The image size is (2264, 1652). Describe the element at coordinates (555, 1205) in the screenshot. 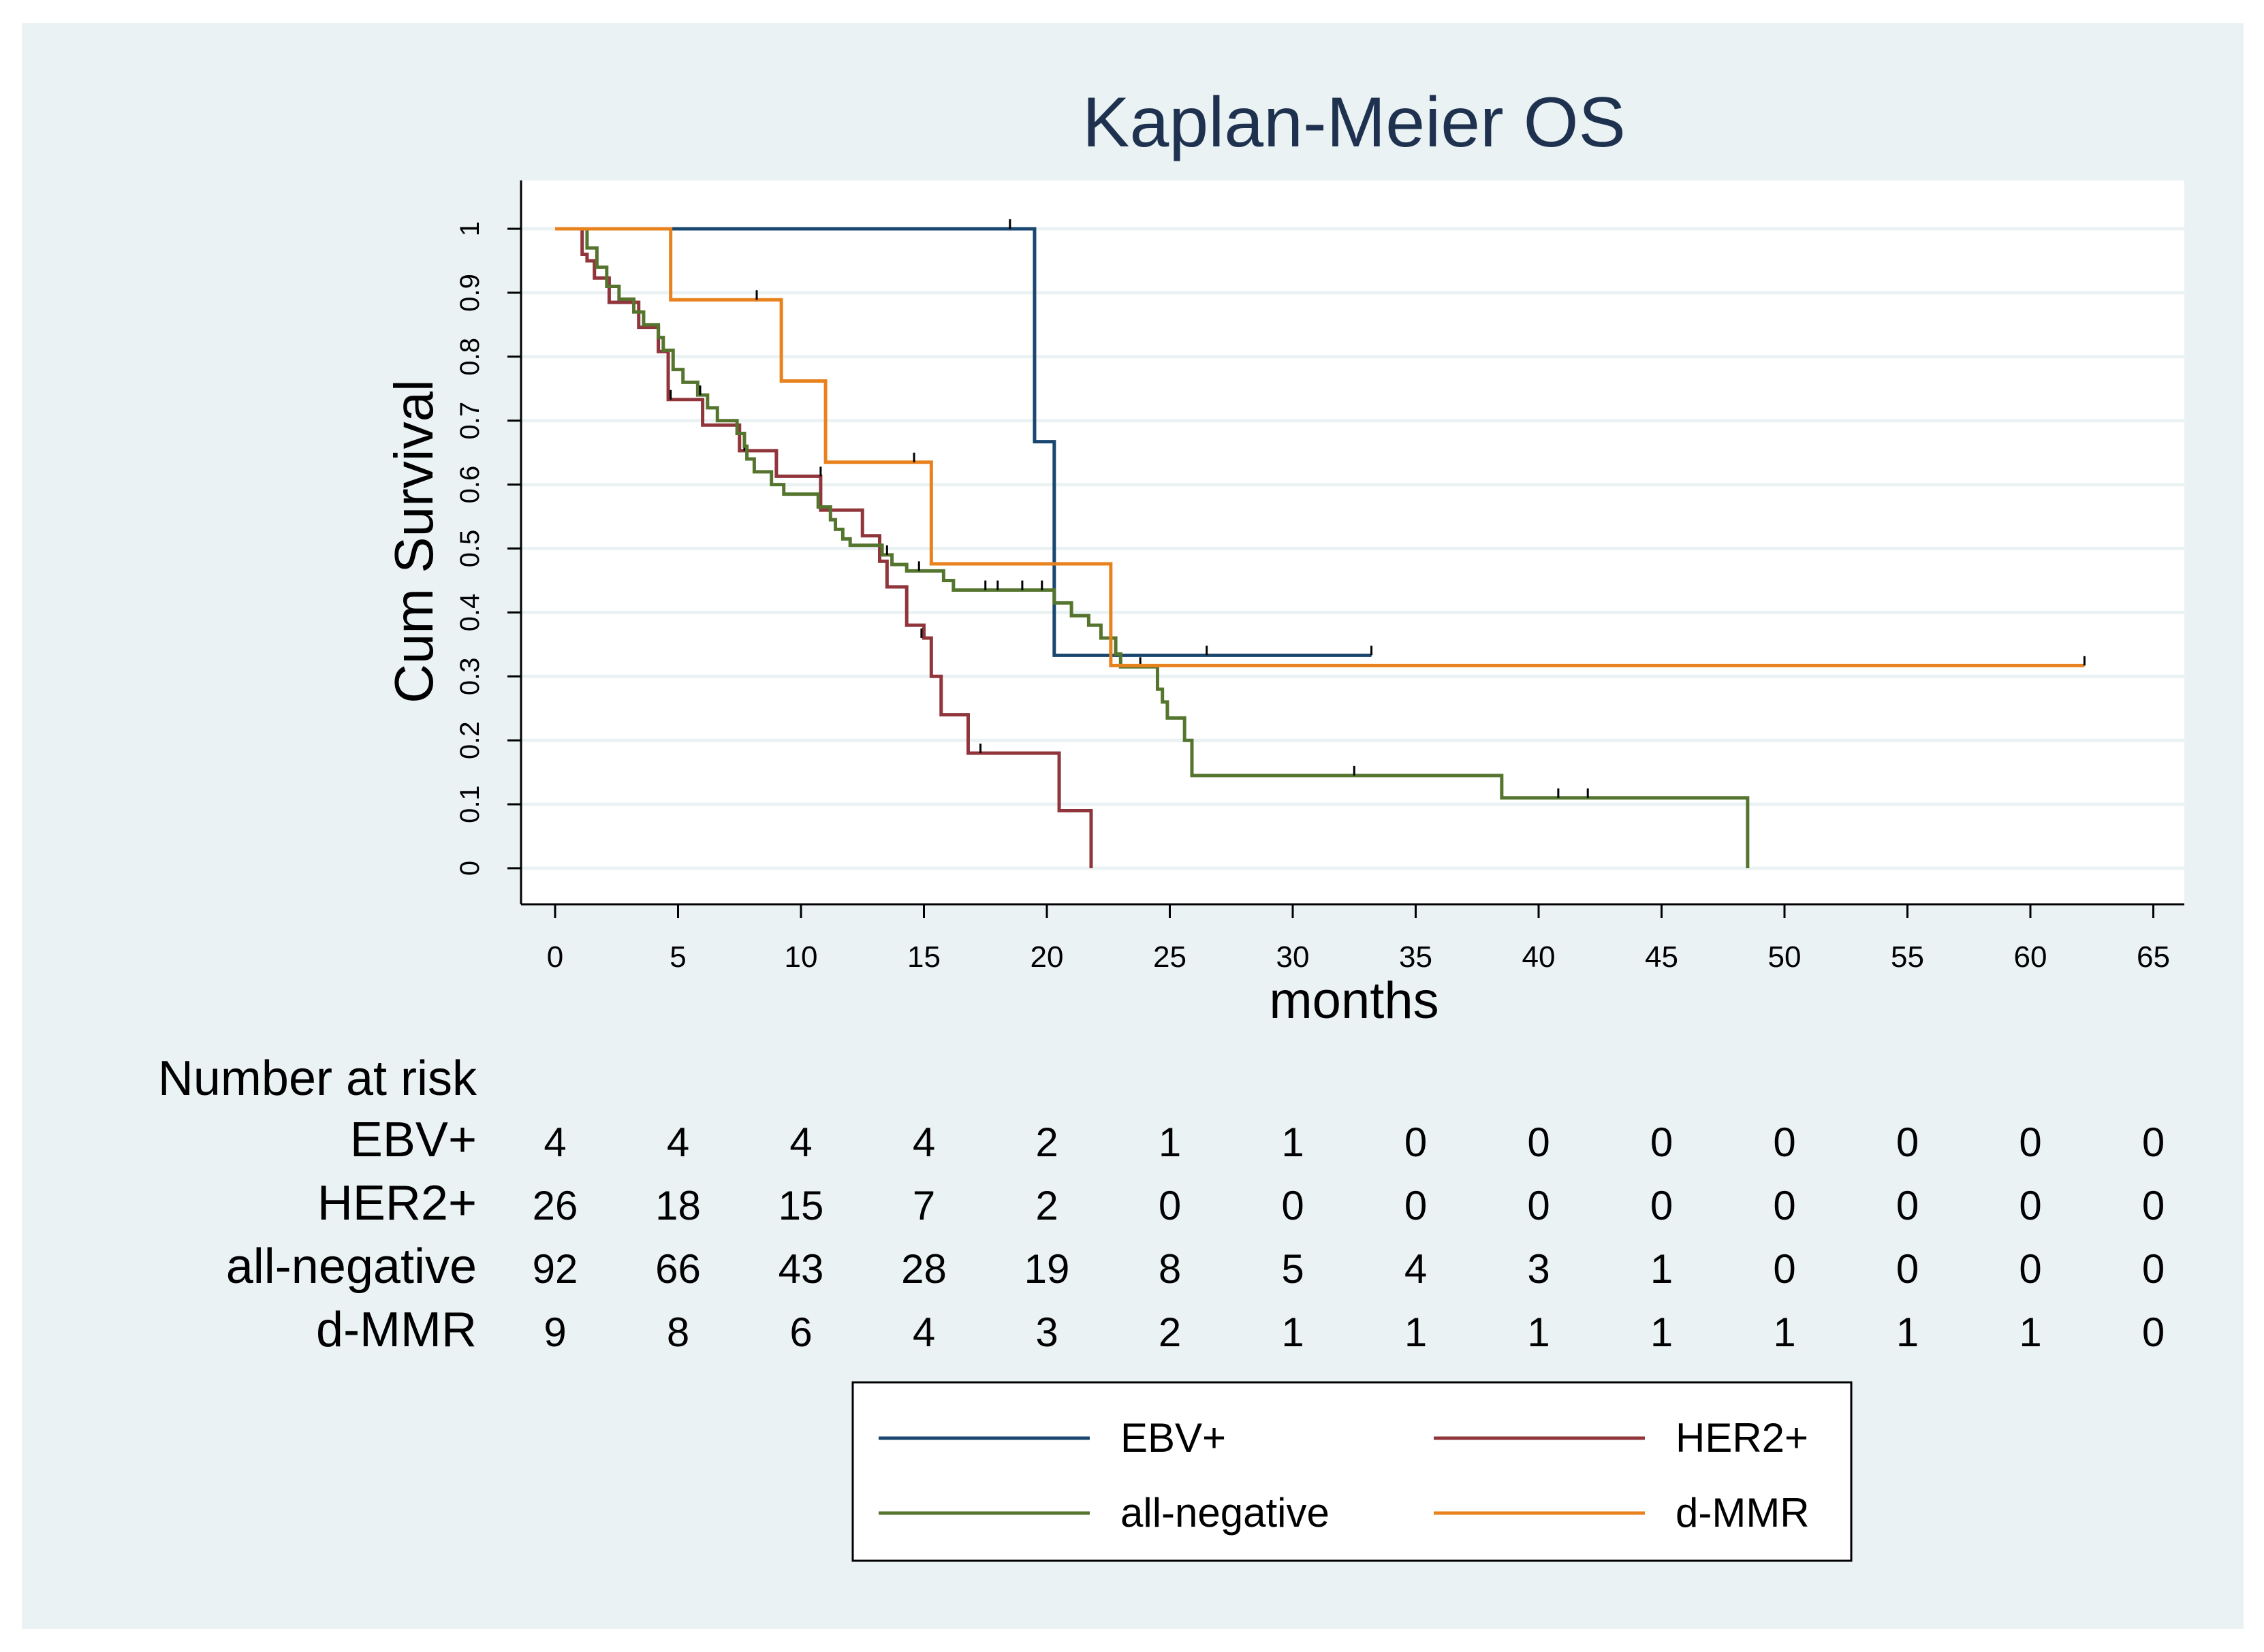

I see `risk-count-her2: 26` at that location.